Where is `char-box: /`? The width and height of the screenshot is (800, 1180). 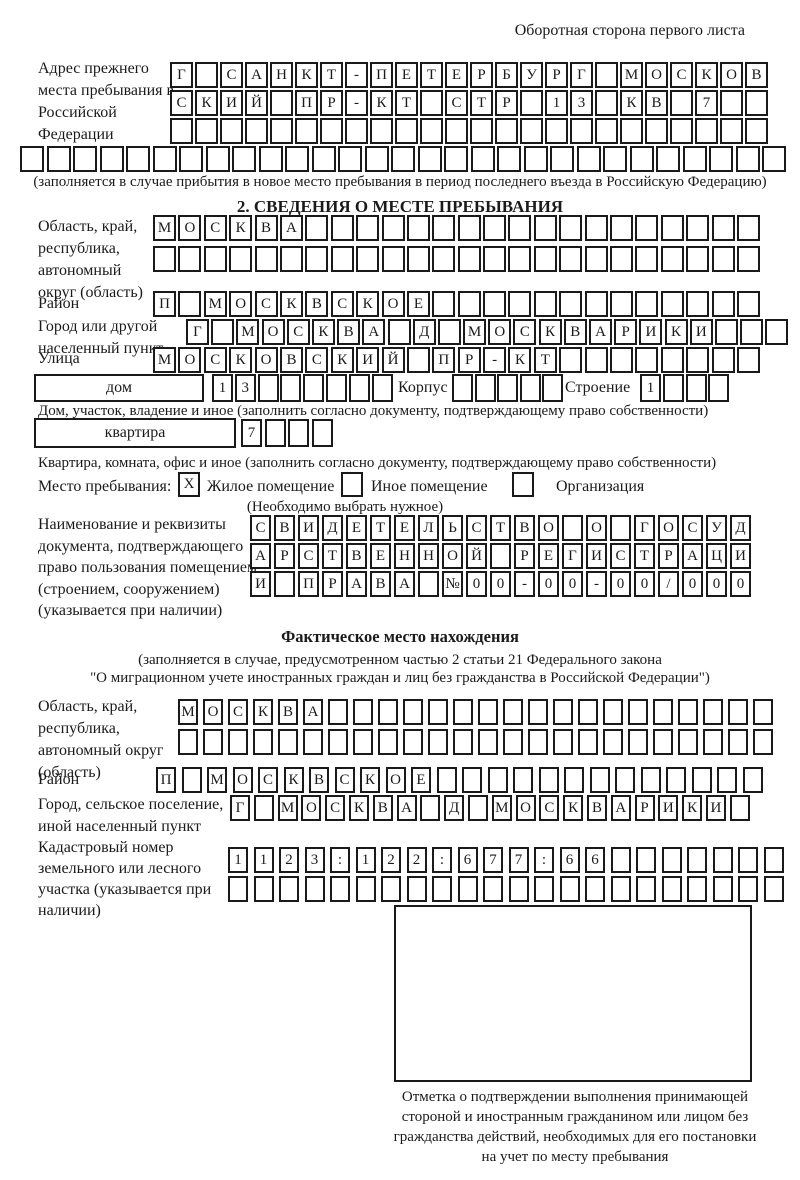 char-box: / is located at coordinates (668, 584).